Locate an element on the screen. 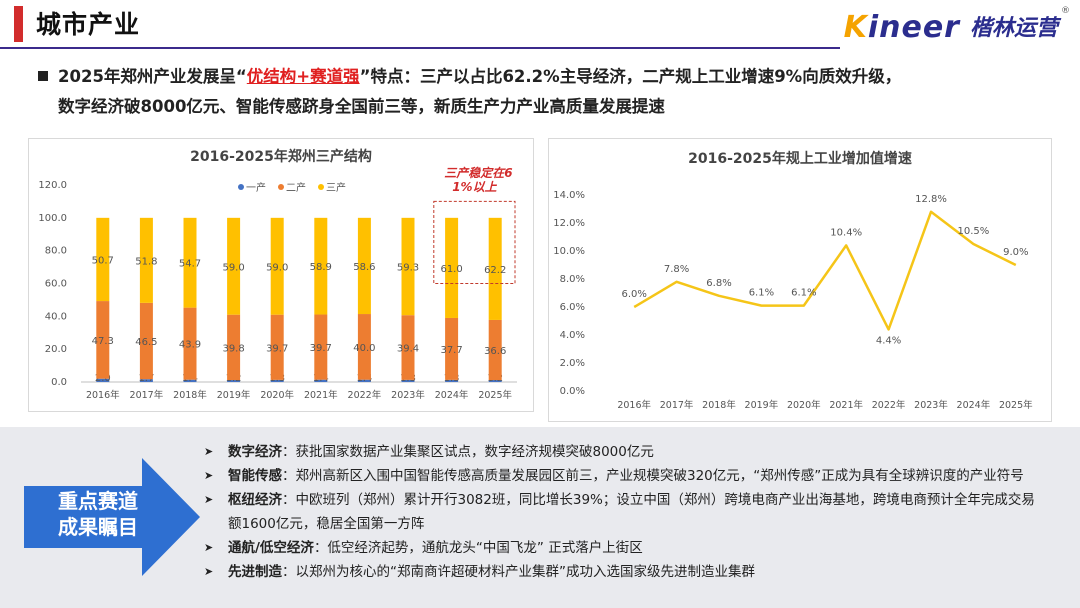  bar-data-label: 50.7 is located at coordinates (103, 260).